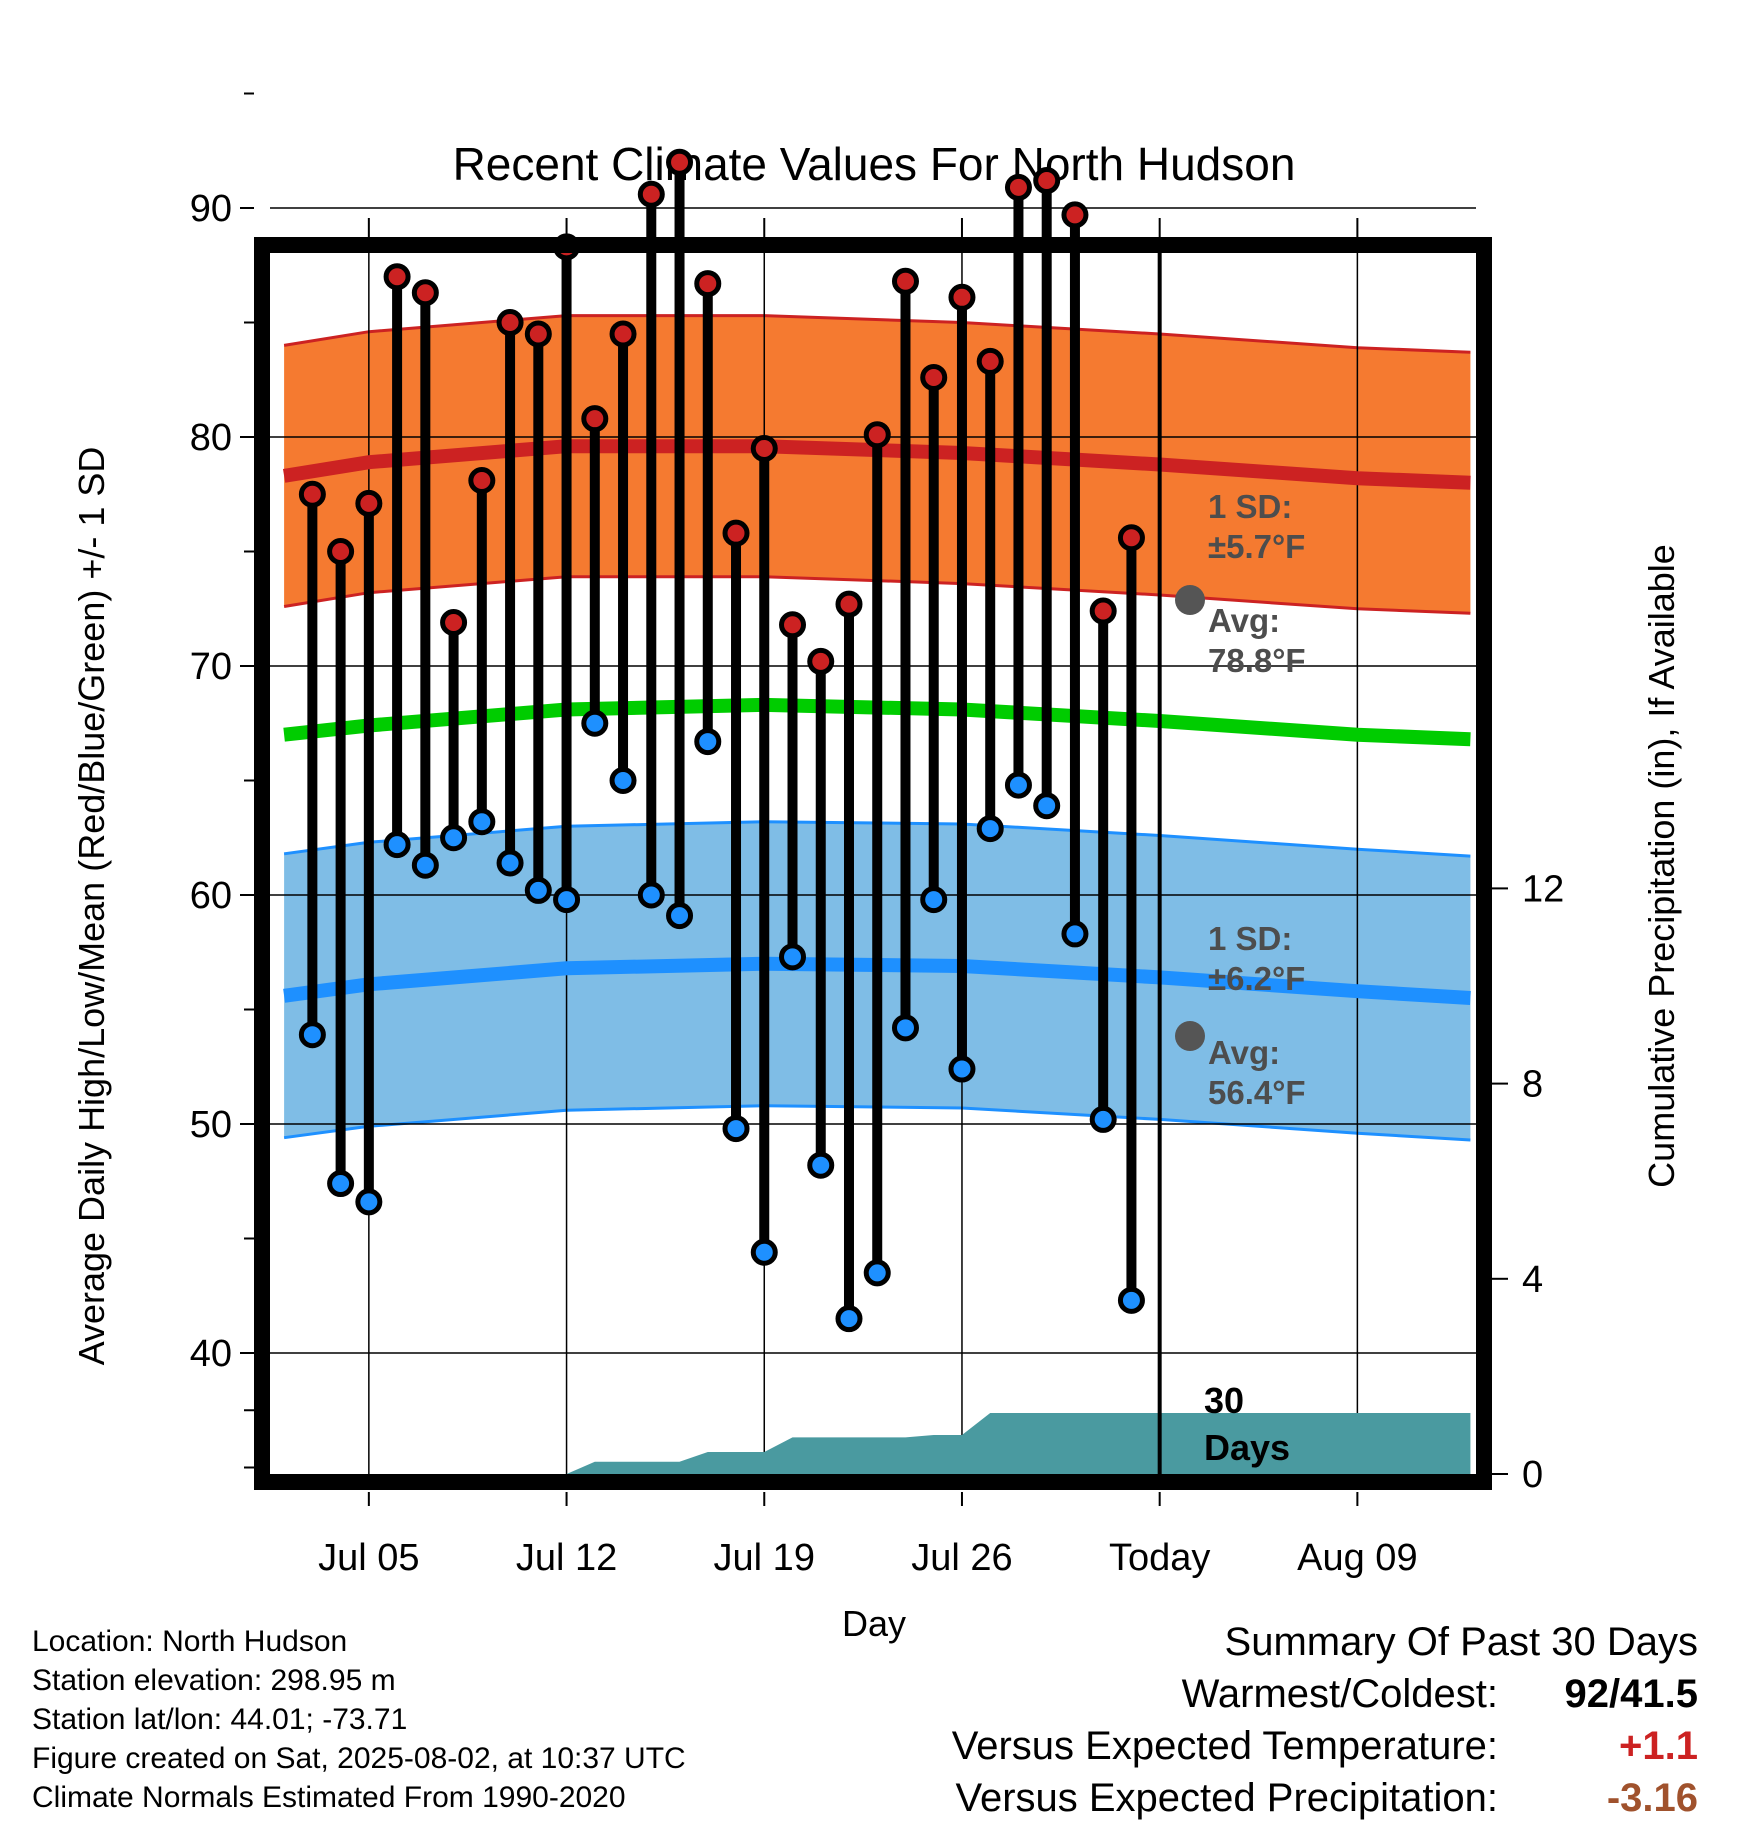 This screenshot has height=1828, width=1748. I want to click on x-tick-label: Jul 12, so click(566, 1558).